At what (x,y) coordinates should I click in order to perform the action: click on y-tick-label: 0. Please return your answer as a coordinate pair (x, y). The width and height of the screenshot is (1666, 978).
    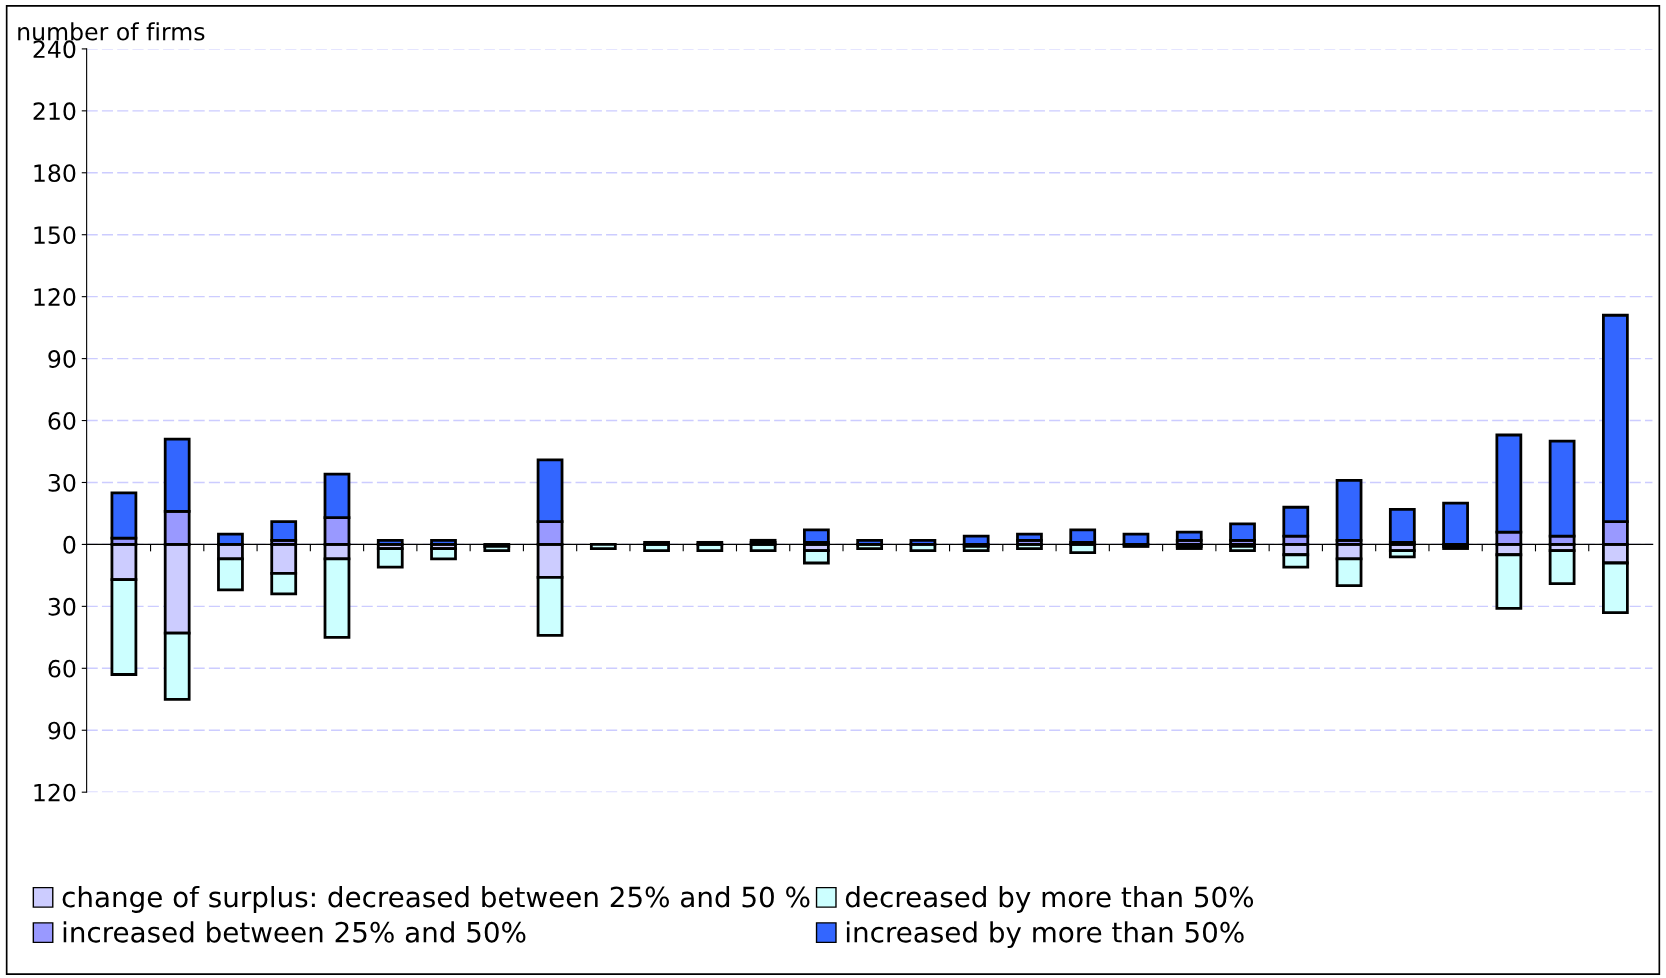
    Looking at the image, I should click on (69, 544).